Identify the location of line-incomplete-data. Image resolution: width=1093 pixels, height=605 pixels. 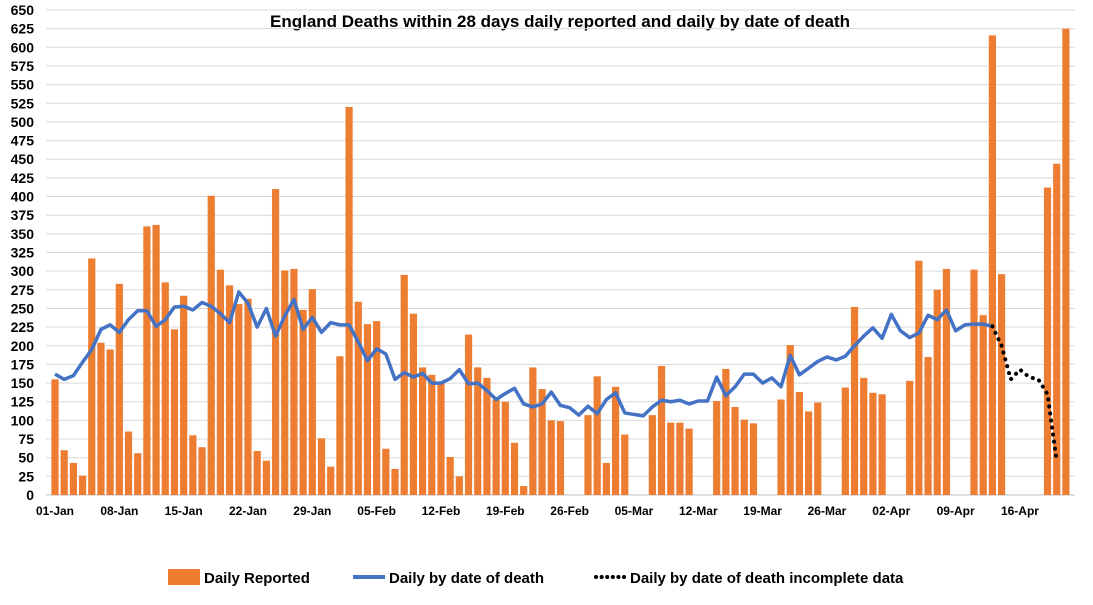
(1024, 394).